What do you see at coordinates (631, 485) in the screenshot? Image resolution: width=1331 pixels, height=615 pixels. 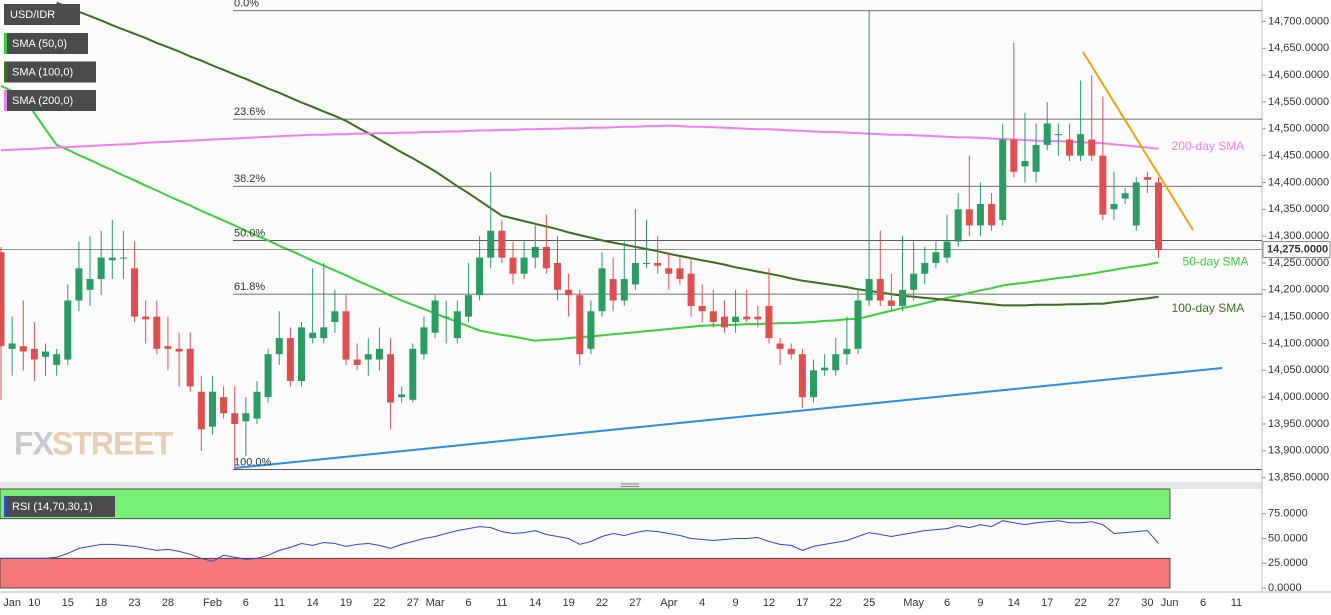 I see `panel-divider` at bounding box center [631, 485].